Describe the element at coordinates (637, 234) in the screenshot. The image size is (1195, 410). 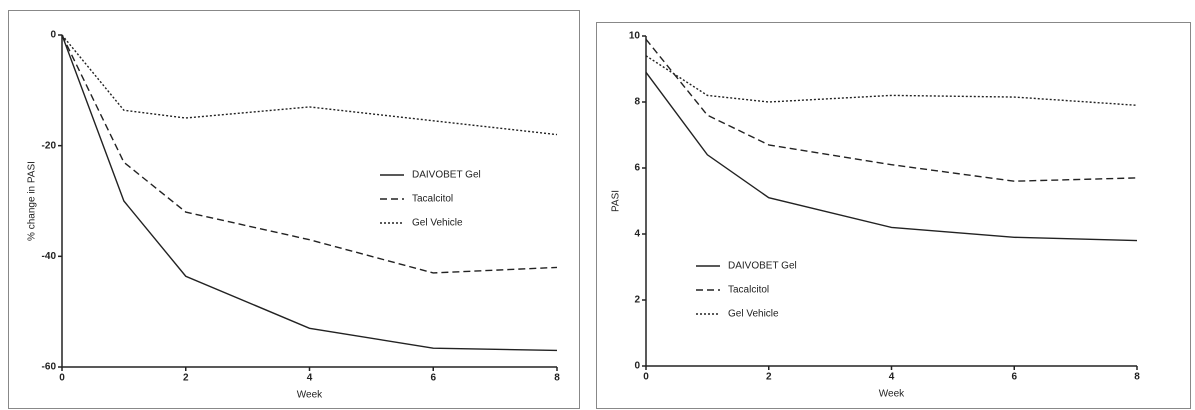
I see `y-tick-label: 4` at that location.